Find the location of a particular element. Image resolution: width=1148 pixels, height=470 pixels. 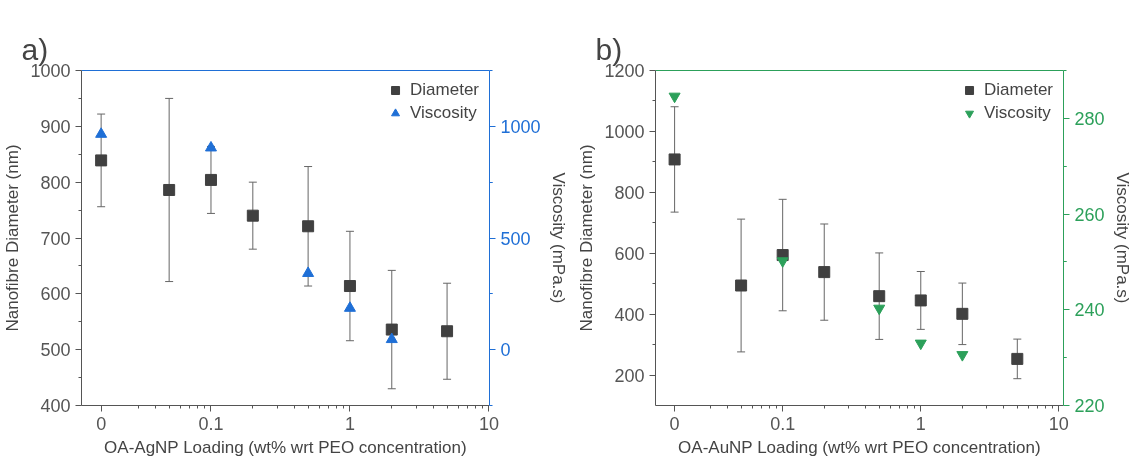

x-axis-title: OA-AgNP Loading (wt% wrt PEO concentration) is located at coordinates (285, 447).